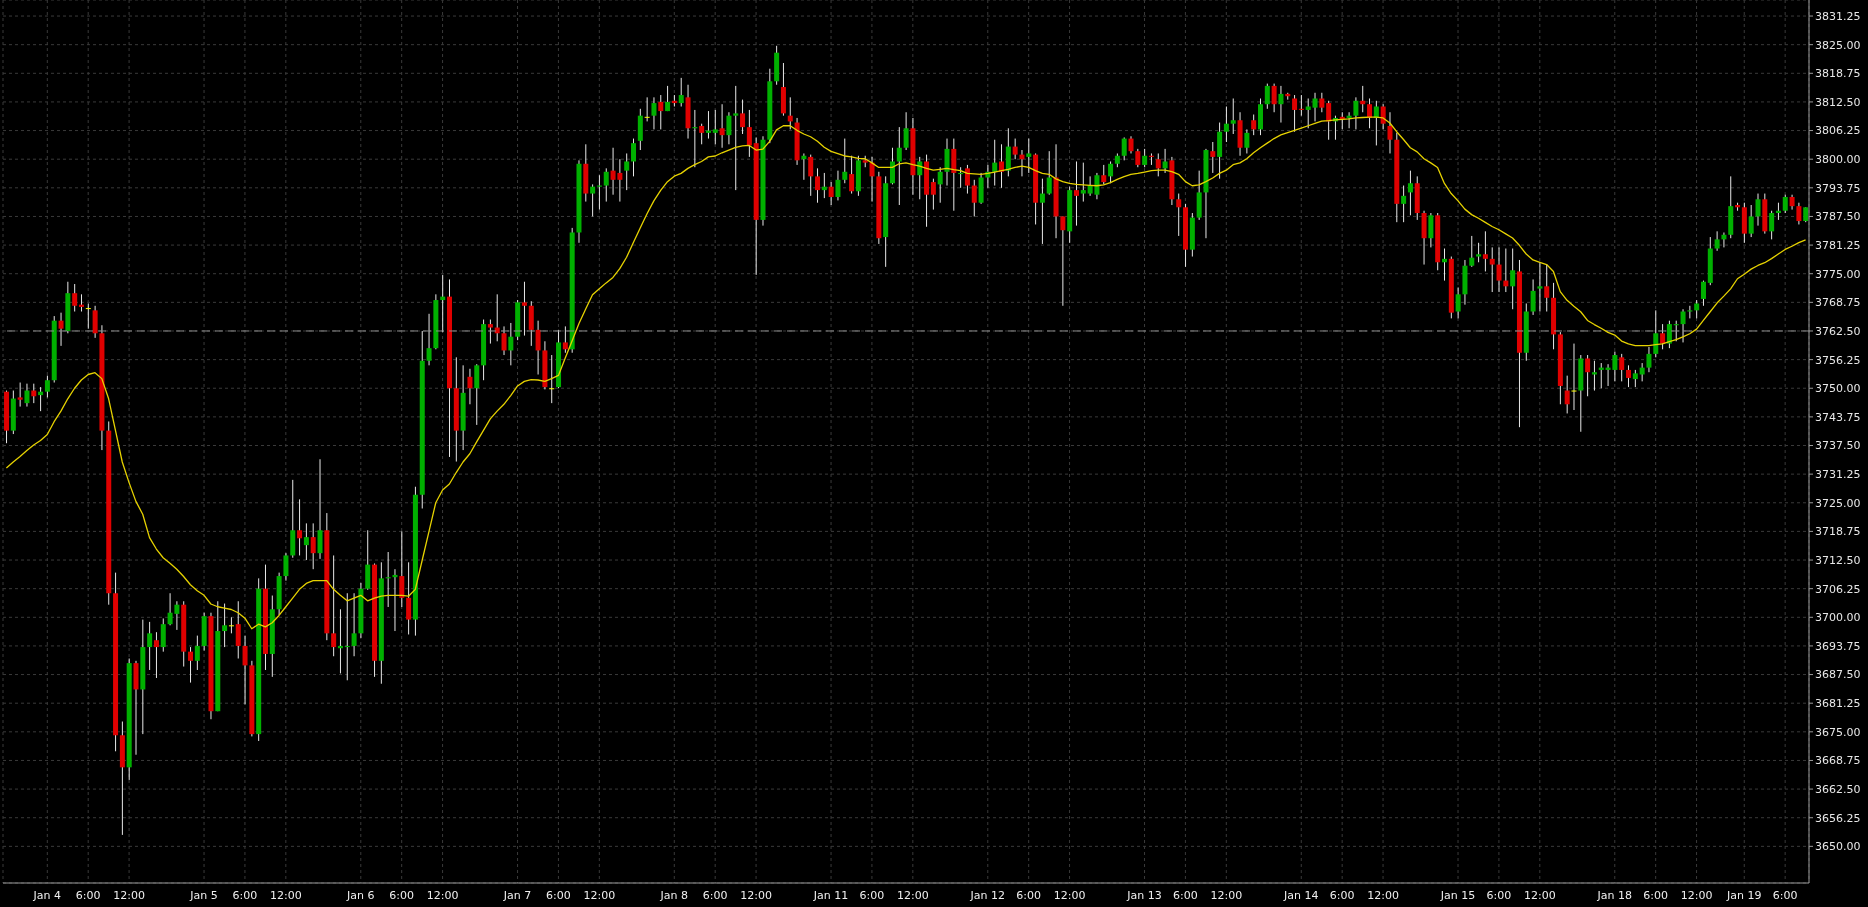 This screenshot has height=907, width=1868. Describe the element at coordinates (987, 895) in the screenshot. I see `x-tick-label: Jan 12` at that location.